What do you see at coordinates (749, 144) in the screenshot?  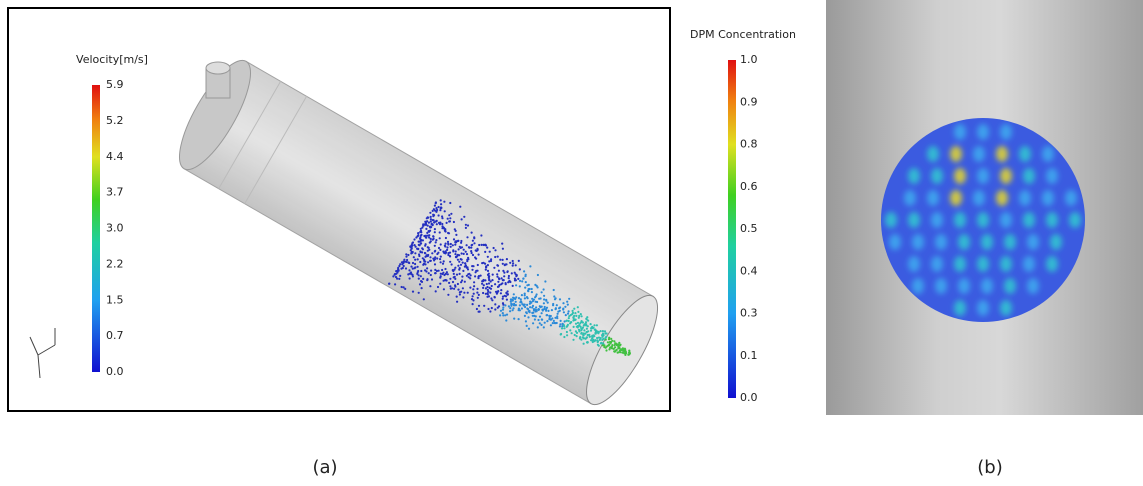 I see `legend-label: 0.8` at bounding box center [749, 144].